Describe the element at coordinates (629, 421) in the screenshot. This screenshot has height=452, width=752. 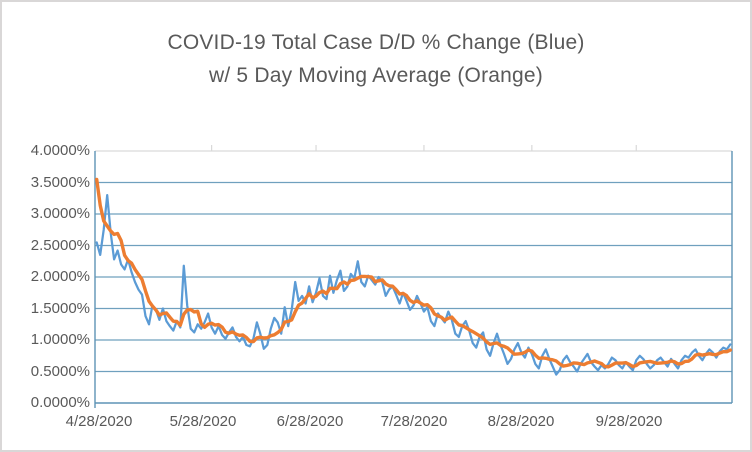
I see `x-axis-label: 9/28/2020` at that location.